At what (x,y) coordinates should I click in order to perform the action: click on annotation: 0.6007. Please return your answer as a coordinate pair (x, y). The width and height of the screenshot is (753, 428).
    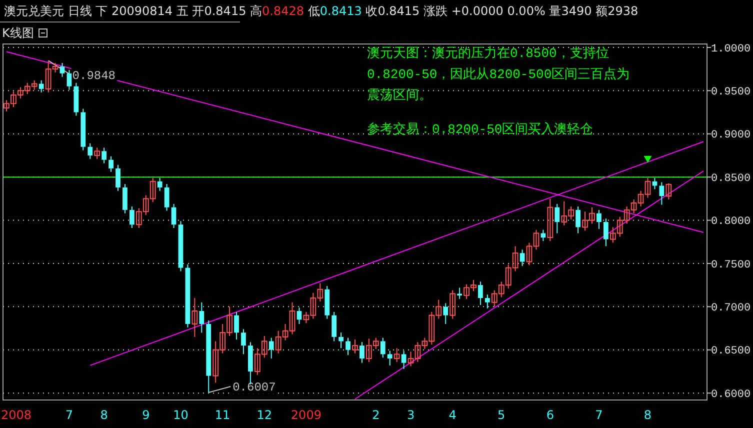
    Looking at the image, I should click on (254, 387).